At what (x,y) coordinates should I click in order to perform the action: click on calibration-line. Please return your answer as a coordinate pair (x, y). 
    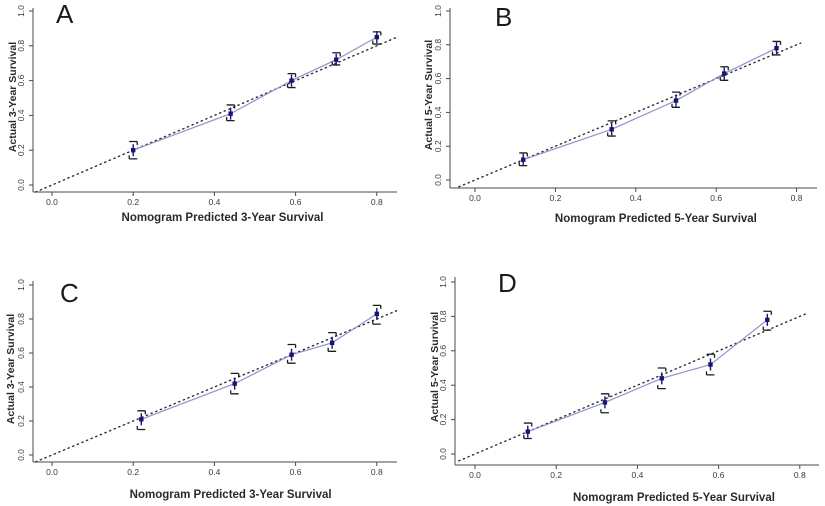
    Looking at the image, I should click on (259, 366).